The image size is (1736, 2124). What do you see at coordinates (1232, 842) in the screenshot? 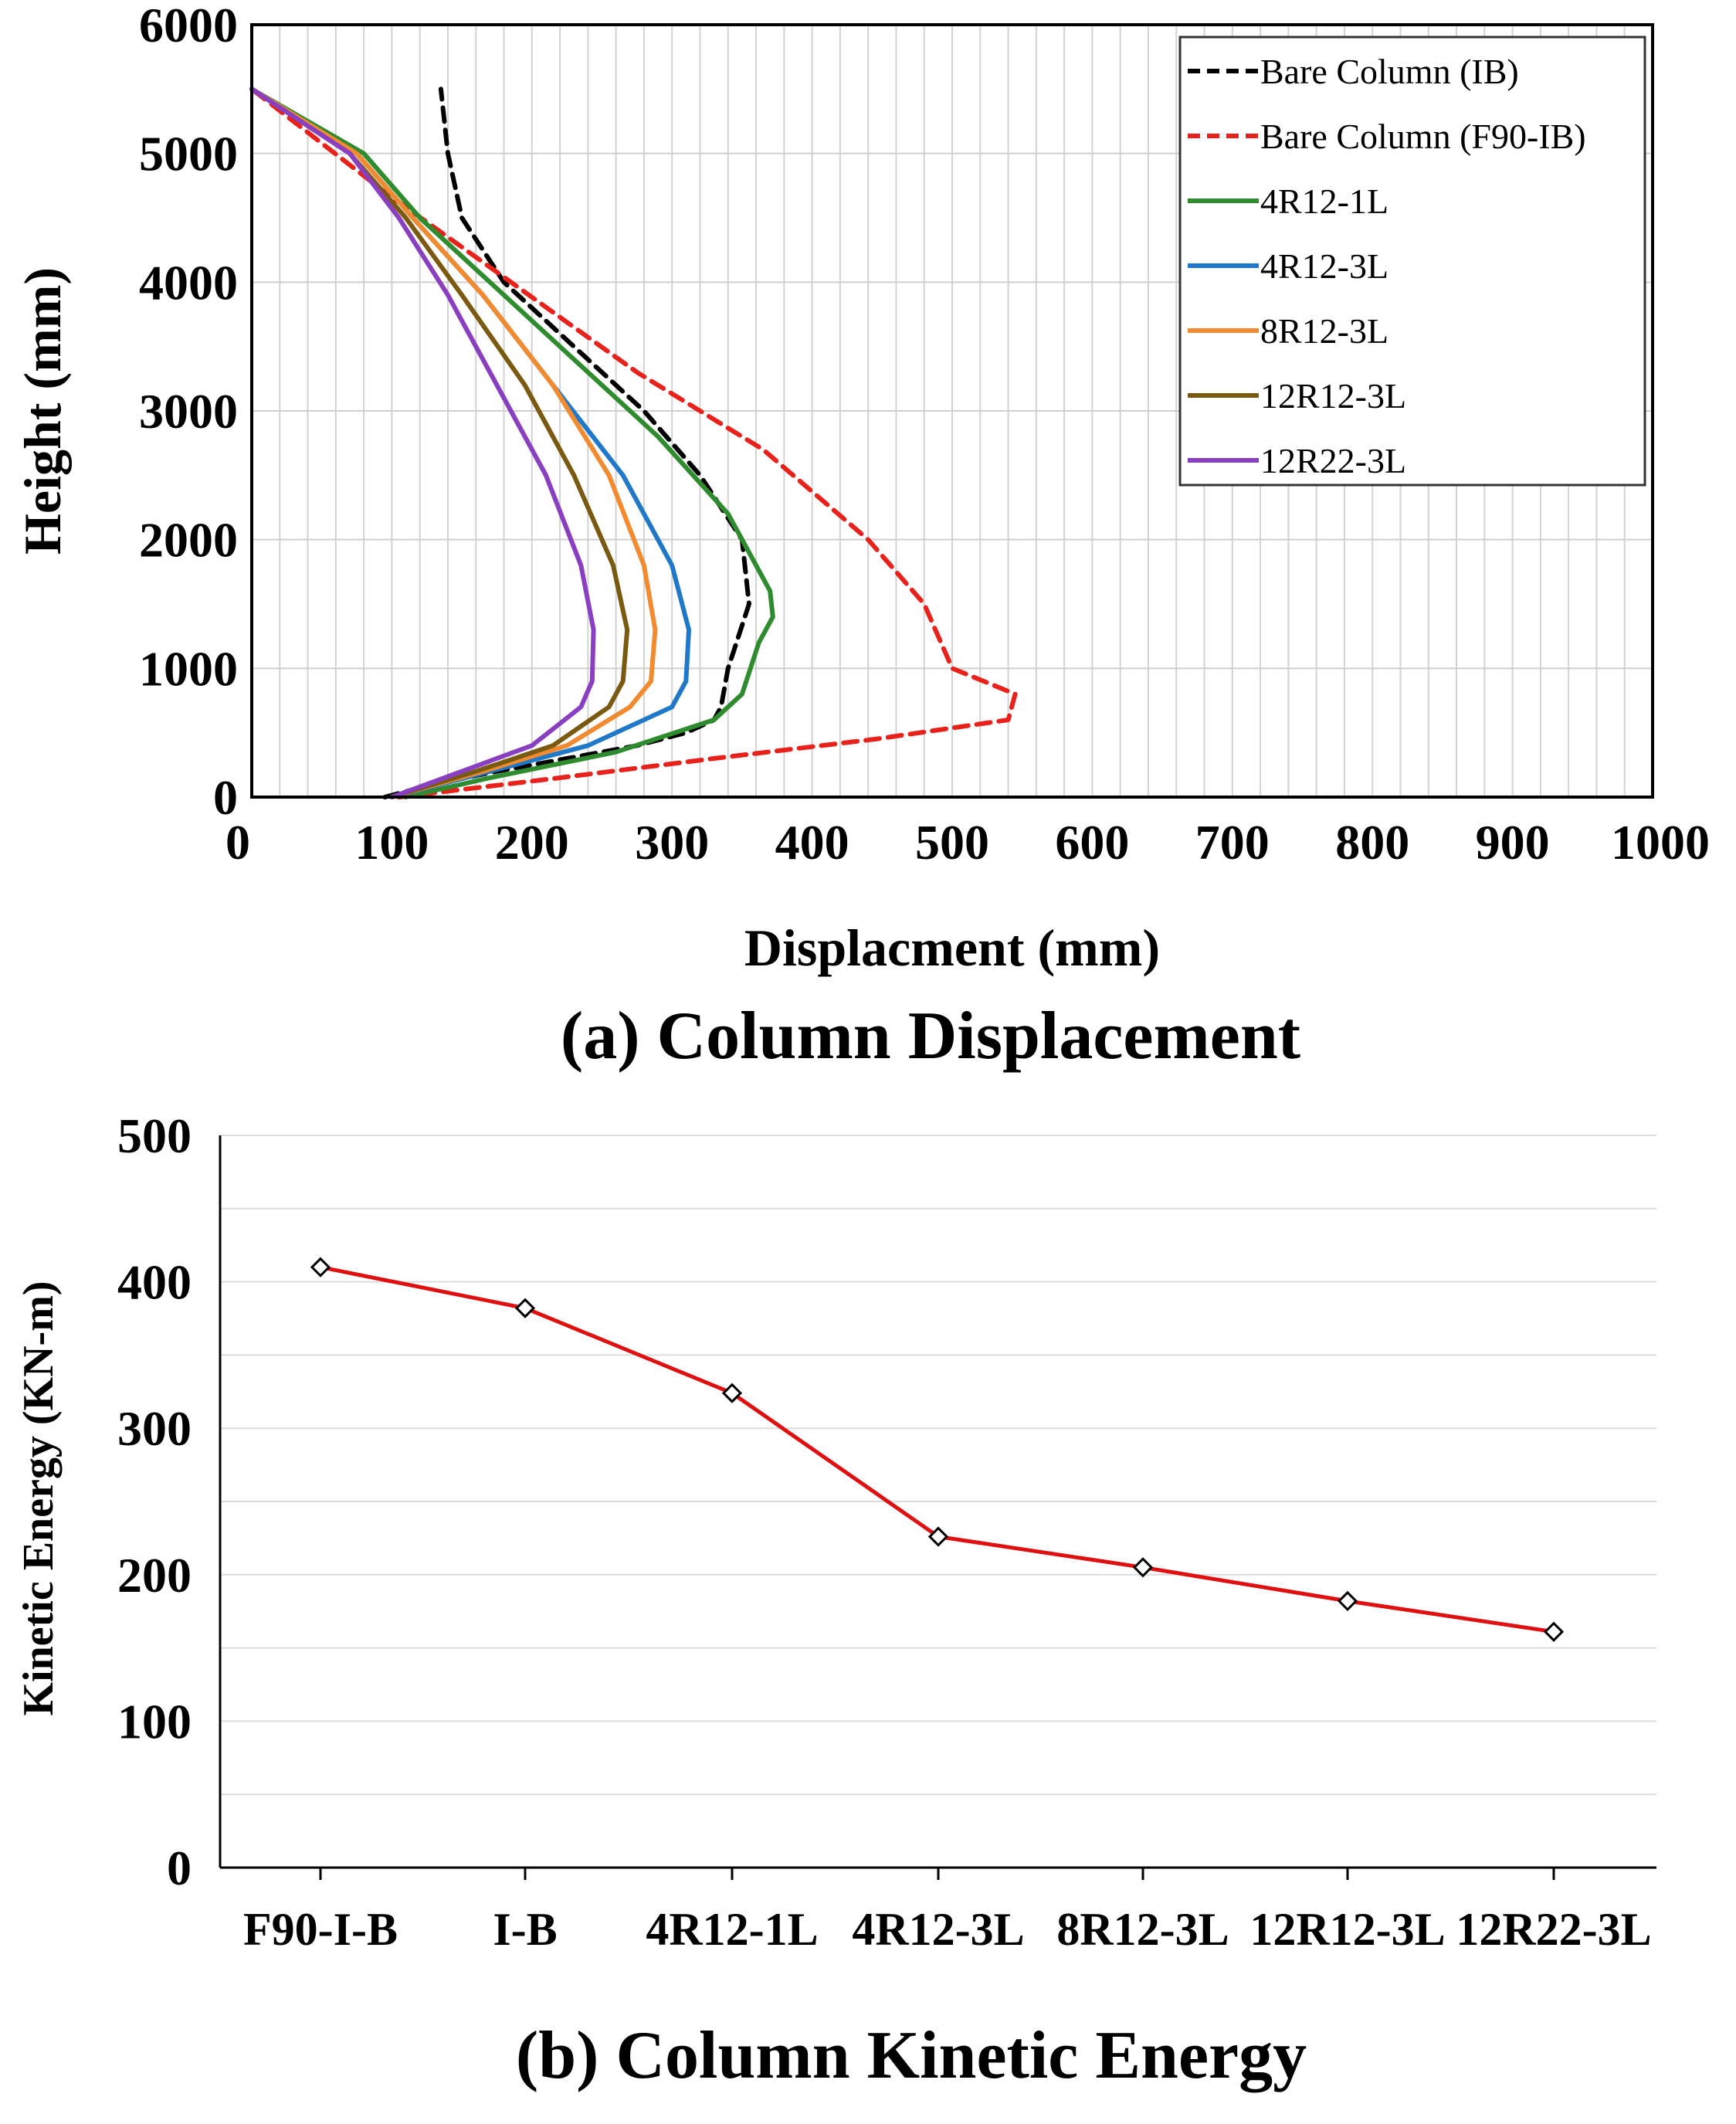
I see `x-tick-label: 700` at bounding box center [1232, 842].